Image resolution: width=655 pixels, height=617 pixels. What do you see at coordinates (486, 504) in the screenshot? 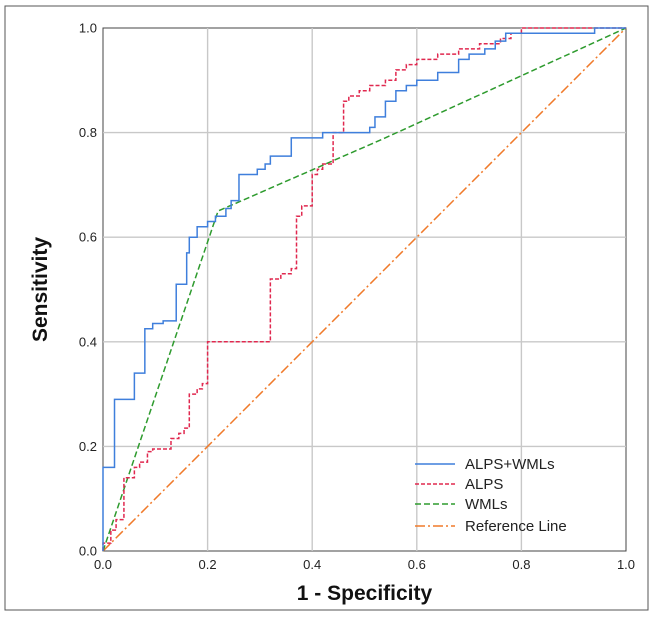
I see `legend-label-wmls: WMLs` at bounding box center [486, 504].